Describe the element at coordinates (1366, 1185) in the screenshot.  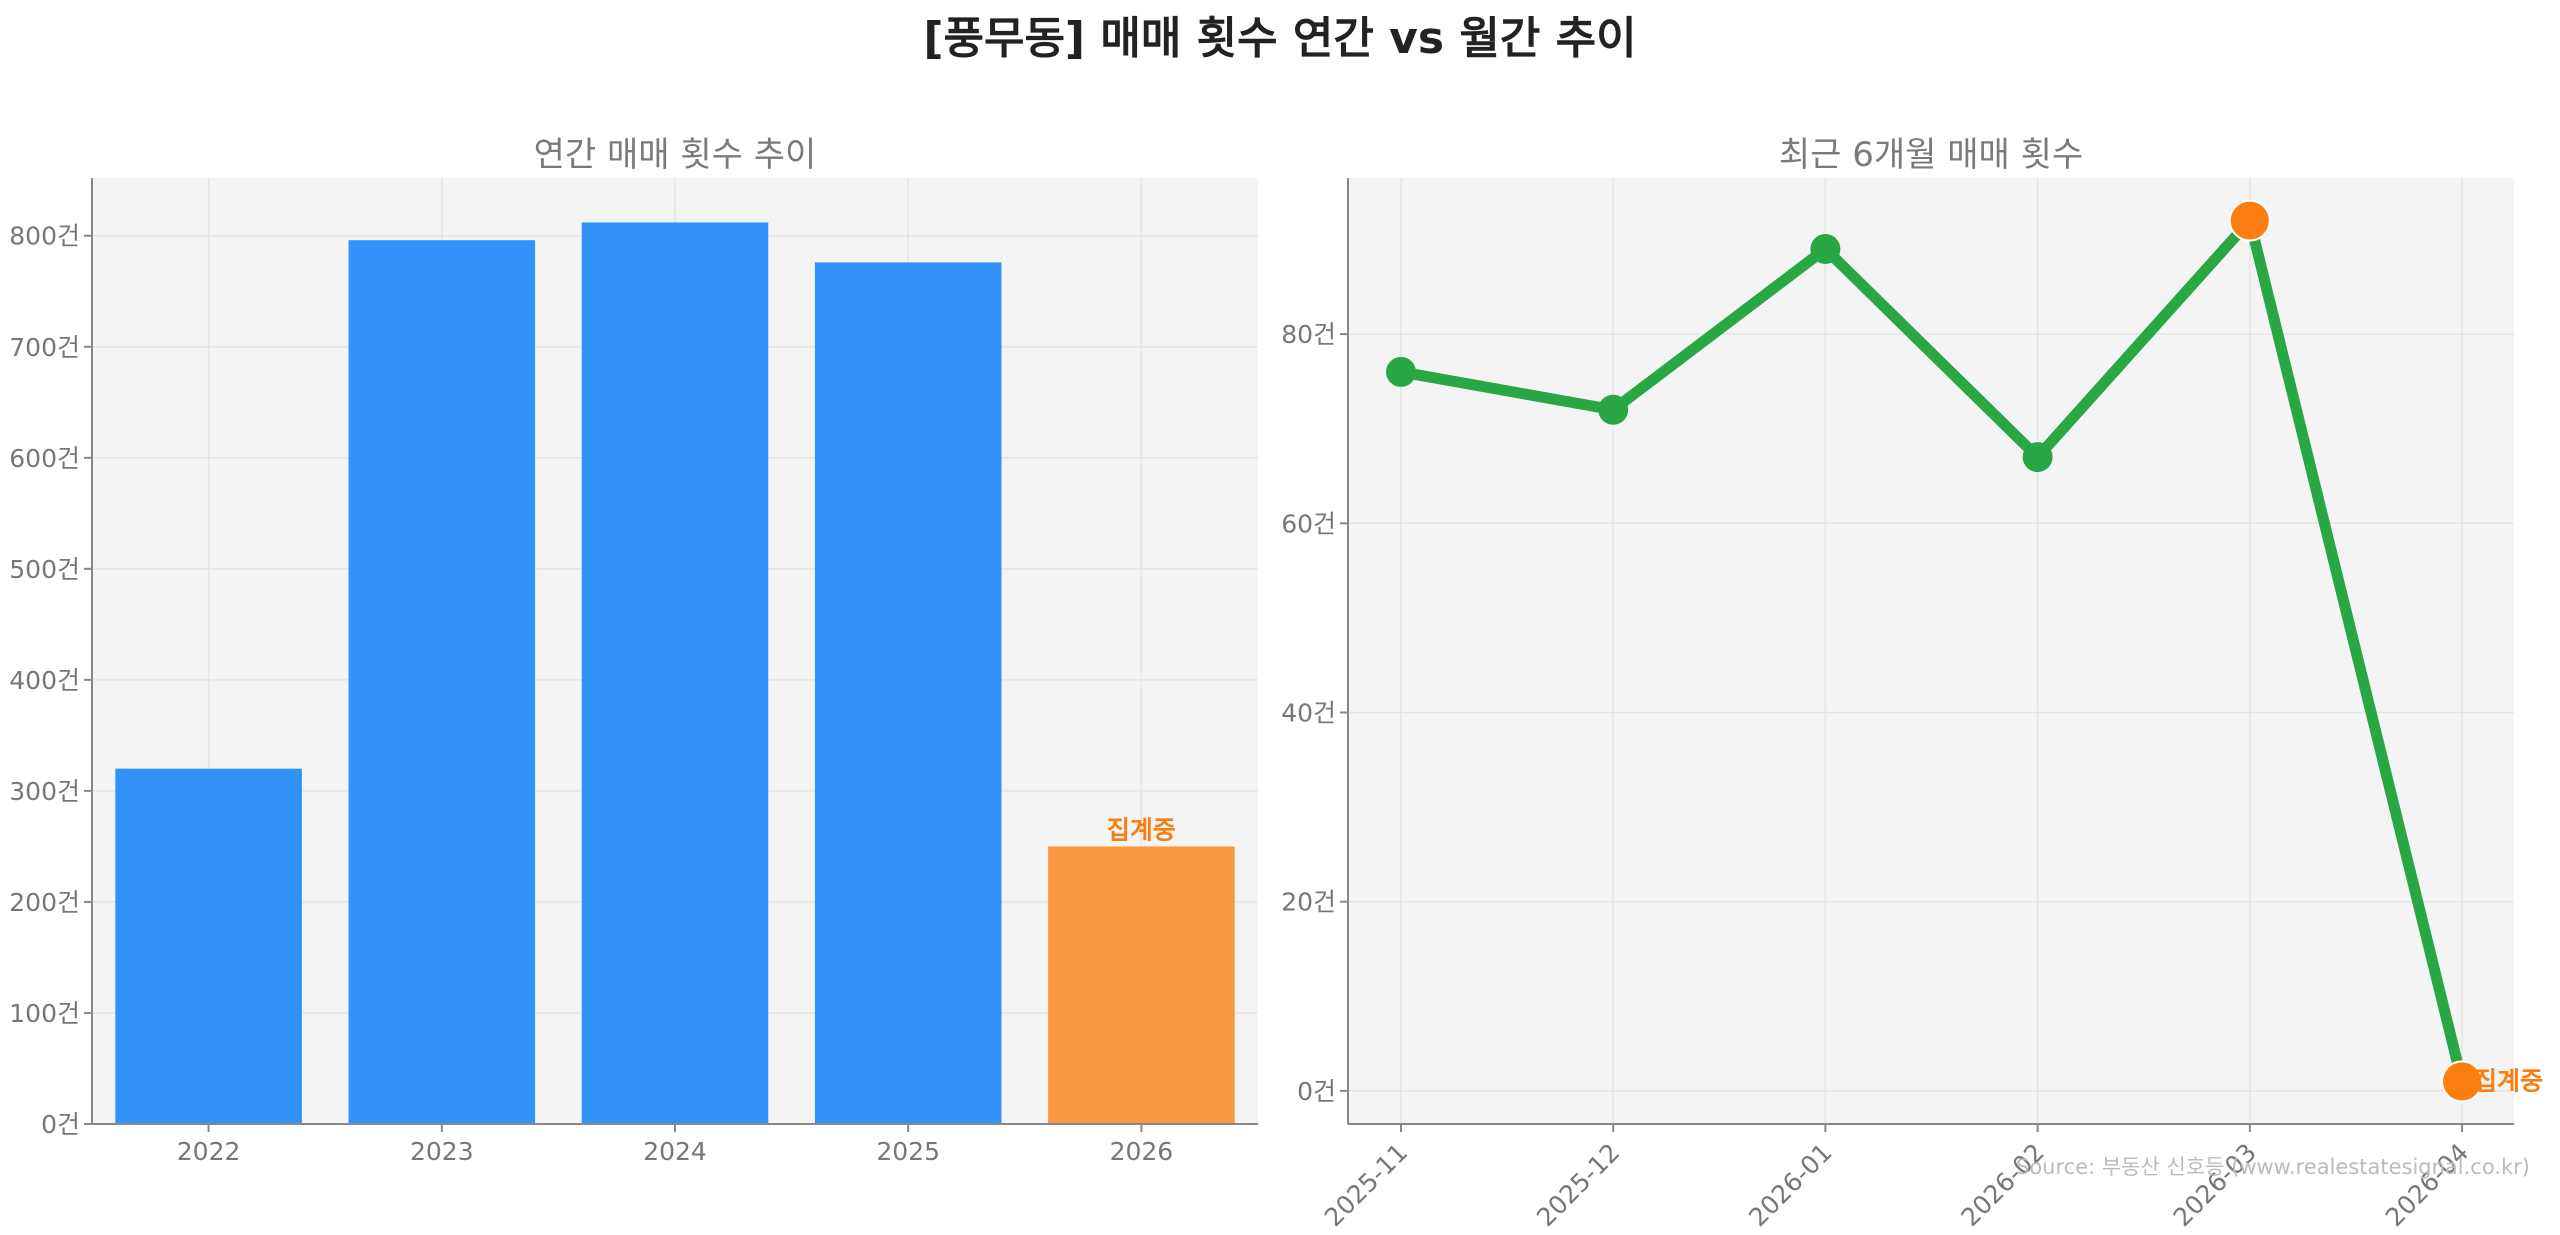
I see `x-tick-label: 2025-11` at that location.